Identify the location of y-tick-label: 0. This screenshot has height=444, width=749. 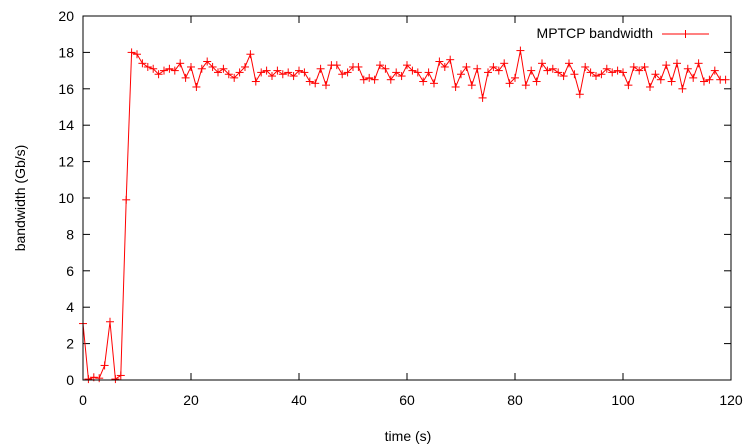
(70, 380).